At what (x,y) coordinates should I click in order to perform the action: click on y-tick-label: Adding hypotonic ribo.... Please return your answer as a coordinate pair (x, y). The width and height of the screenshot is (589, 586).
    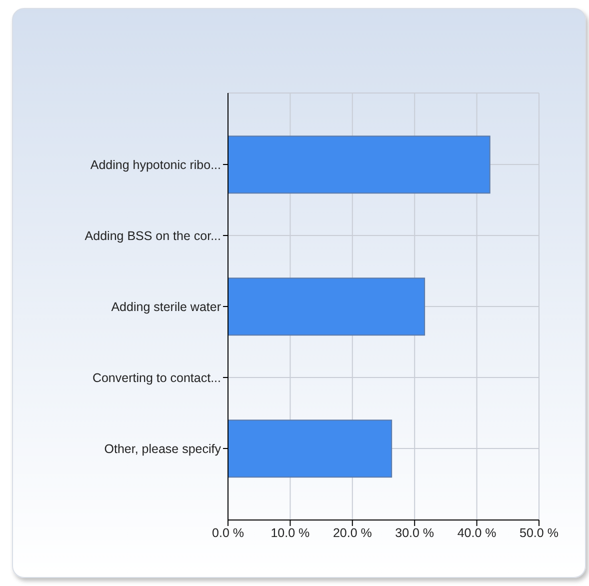
    Looking at the image, I should click on (155, 165).